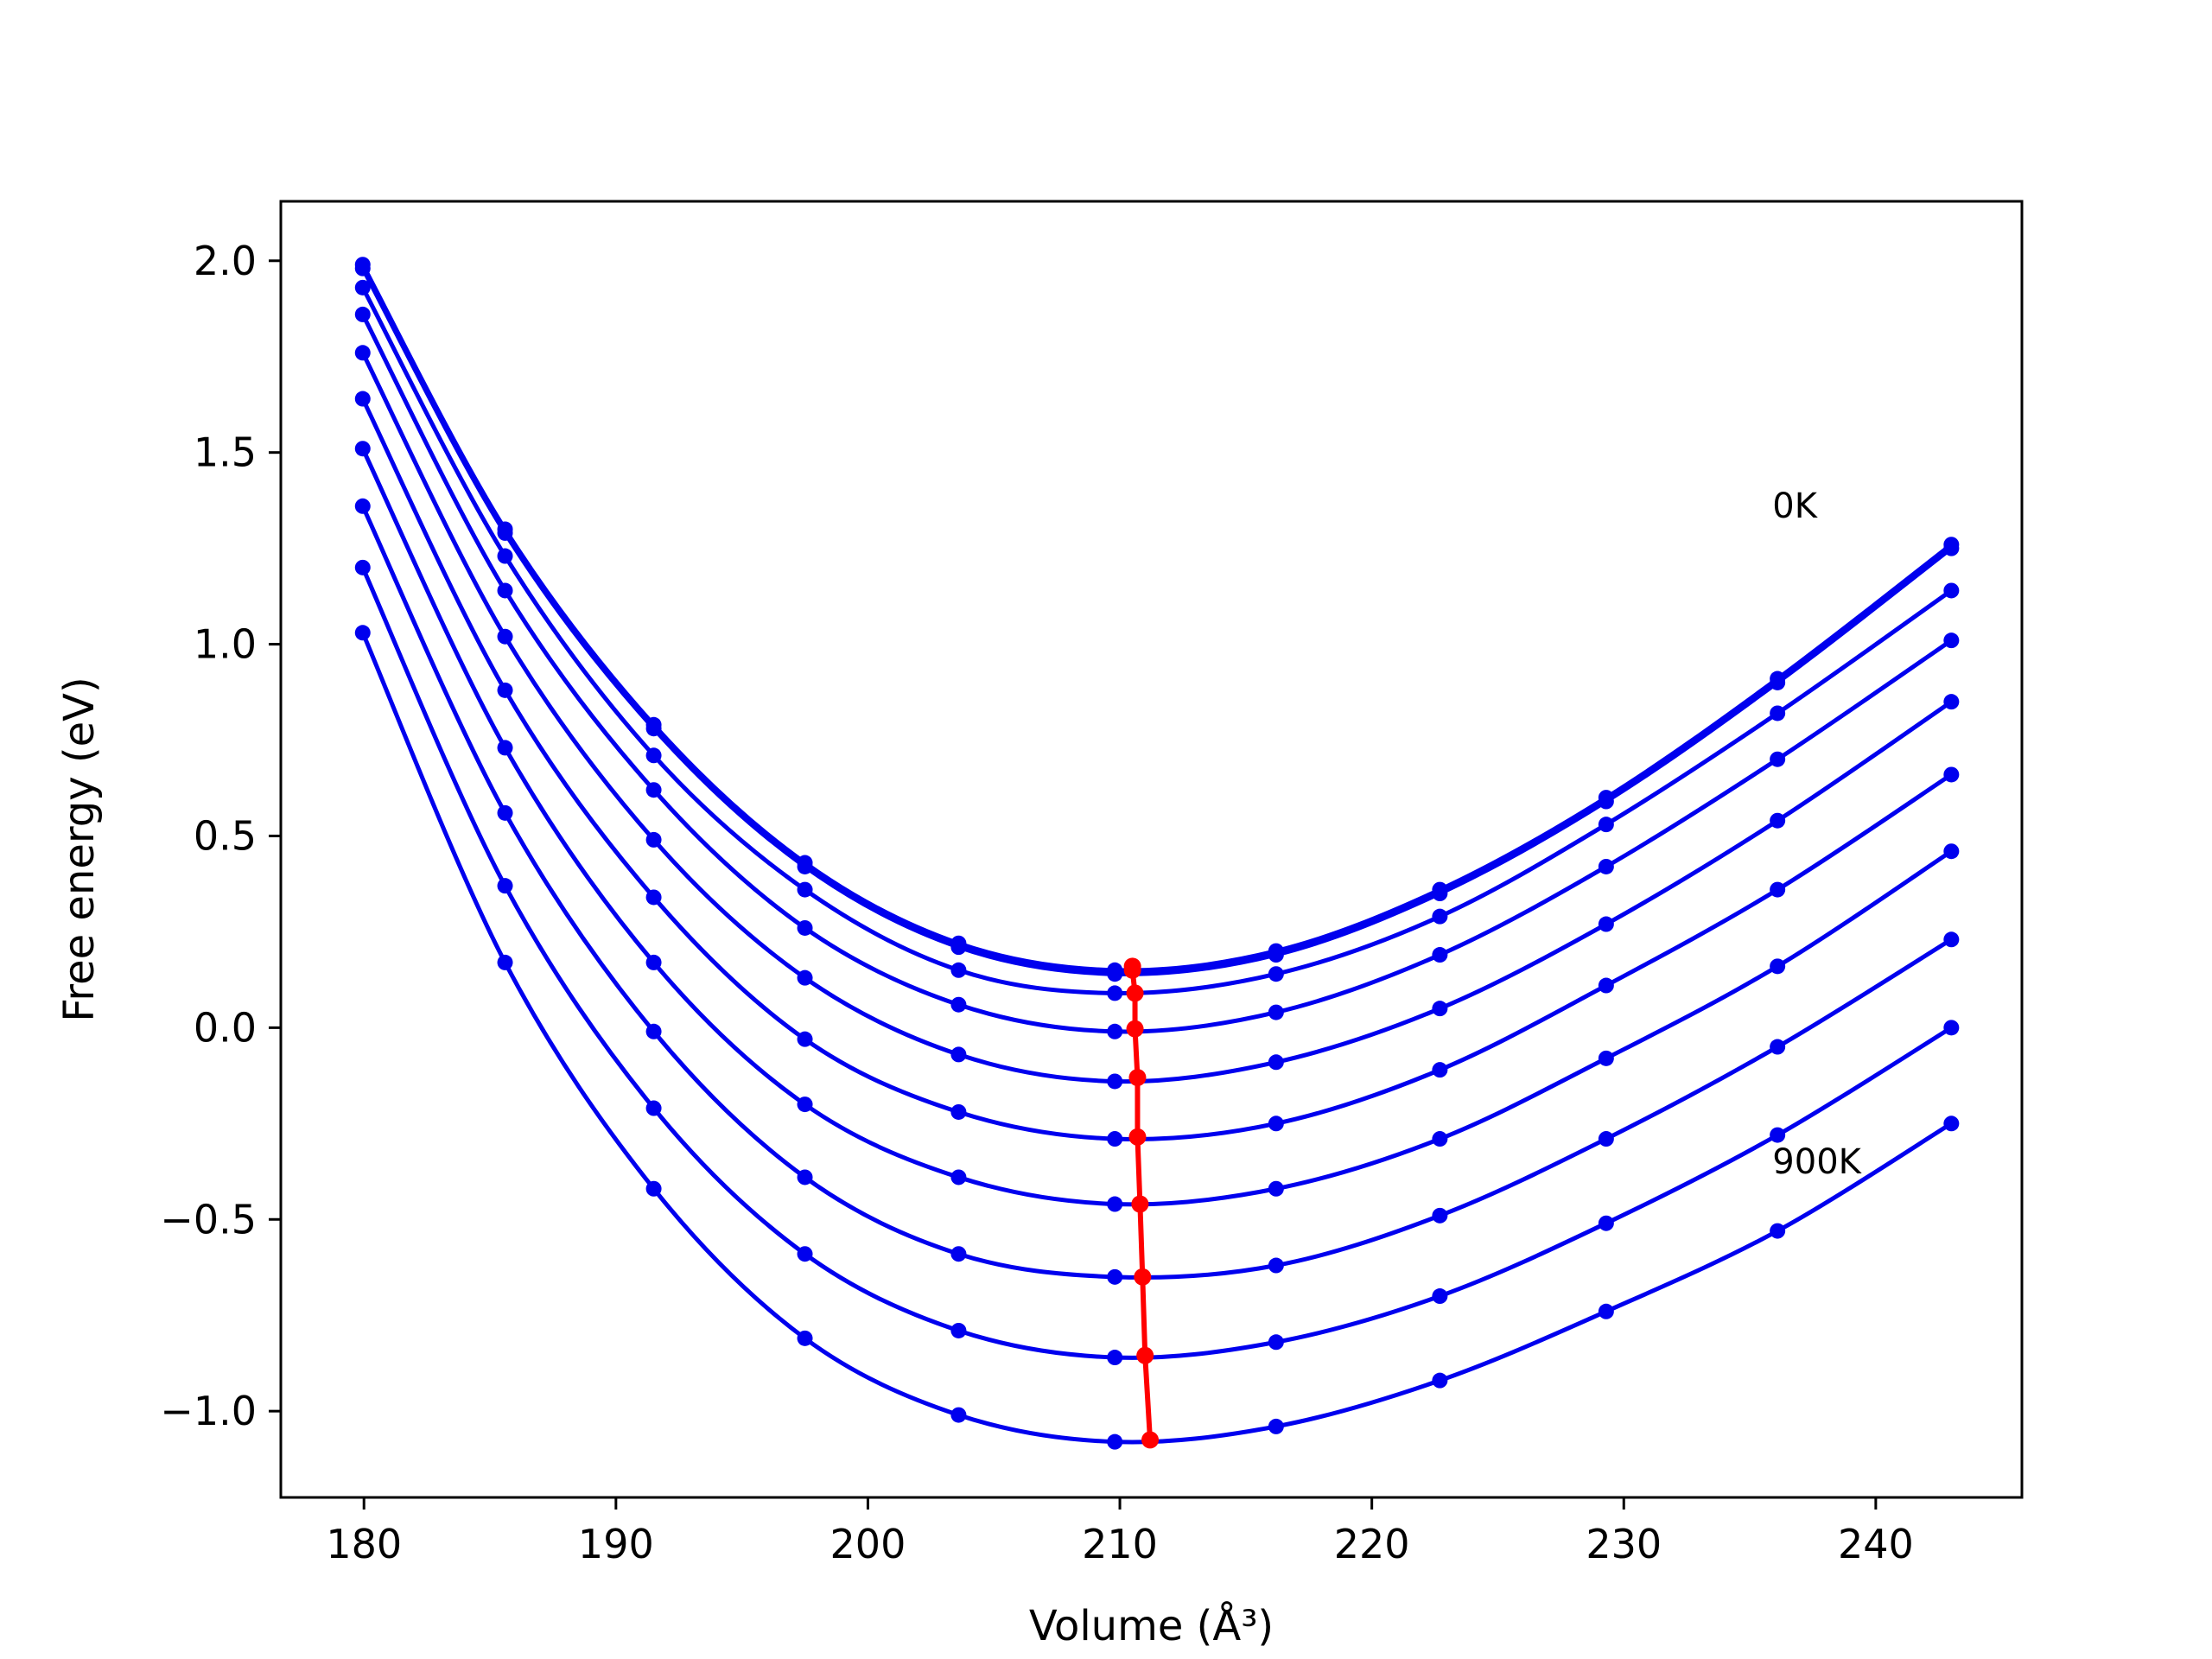 The image size is (2212, 1659). I want to click on y-tick-label-1: 1.5, so click(225, 452).